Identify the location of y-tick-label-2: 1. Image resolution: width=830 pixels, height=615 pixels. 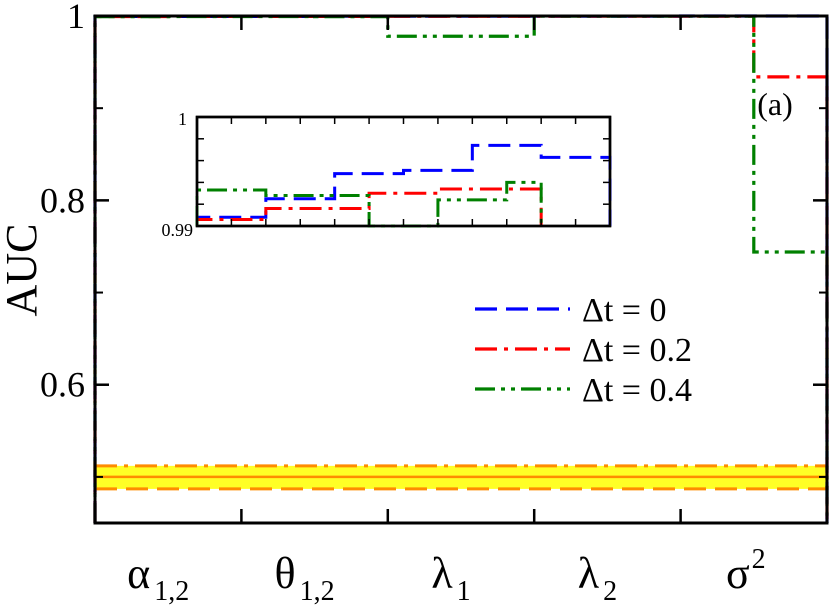
(76, 18).